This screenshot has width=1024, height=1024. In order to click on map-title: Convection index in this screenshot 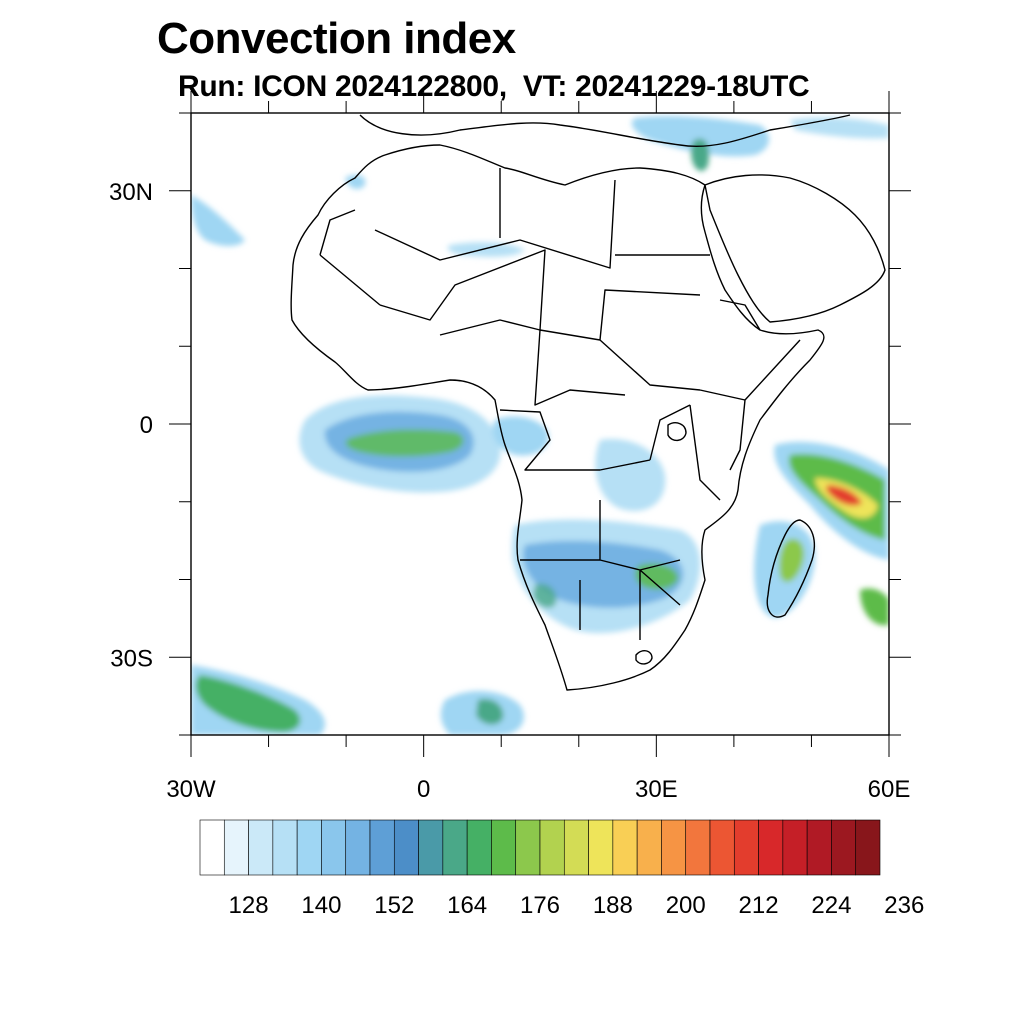, I will do `click(336, 38)`.